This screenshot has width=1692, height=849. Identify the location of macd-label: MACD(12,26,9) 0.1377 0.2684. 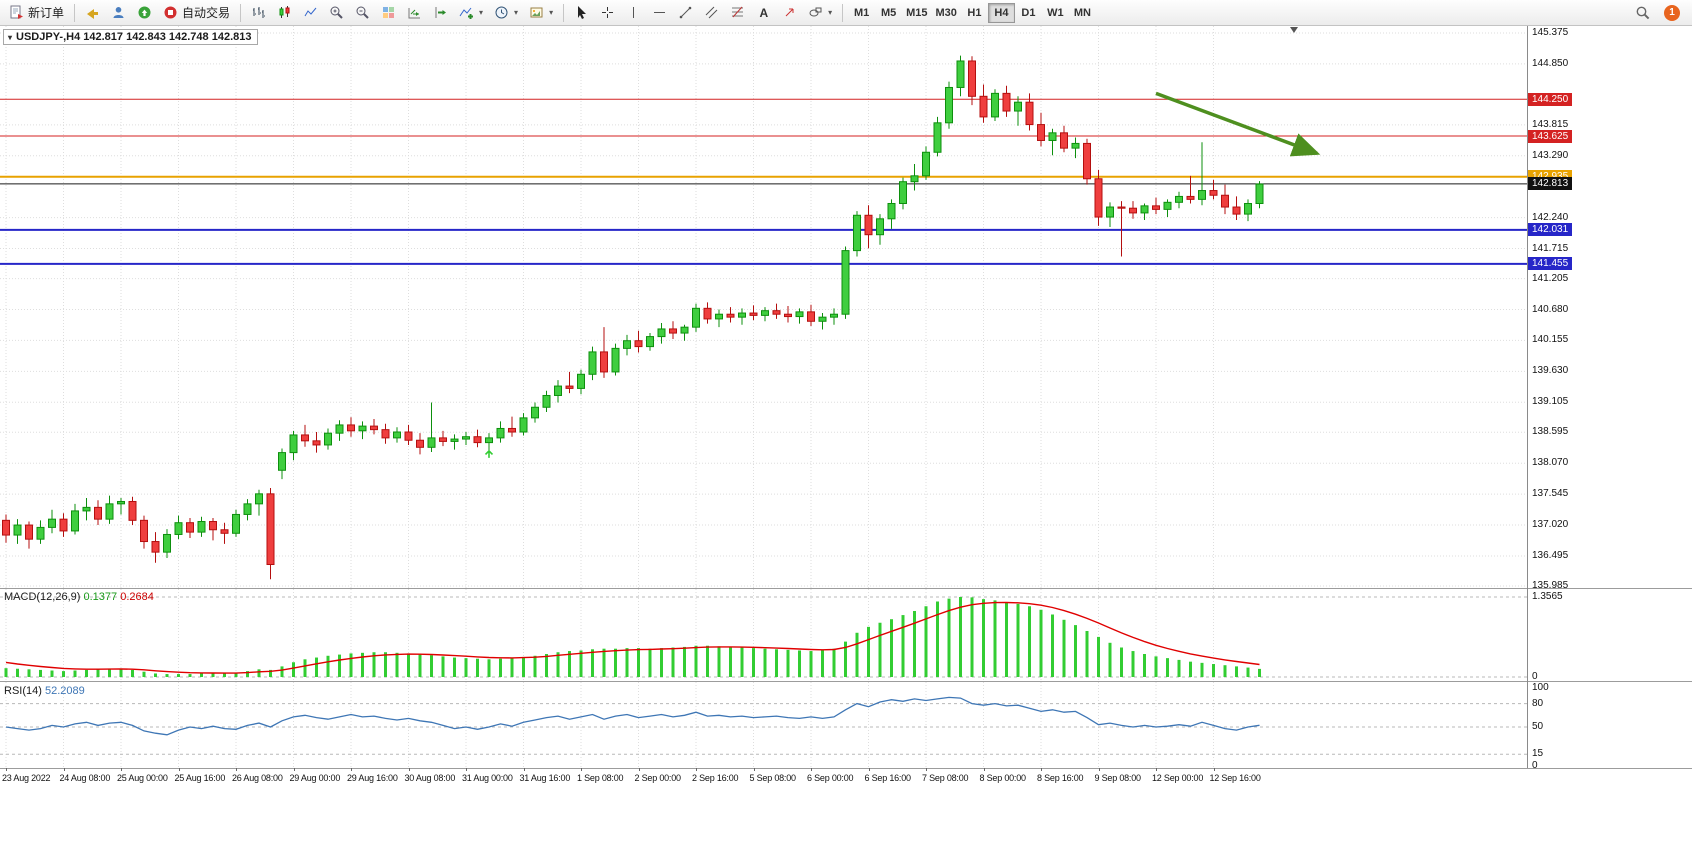
(79, 597).